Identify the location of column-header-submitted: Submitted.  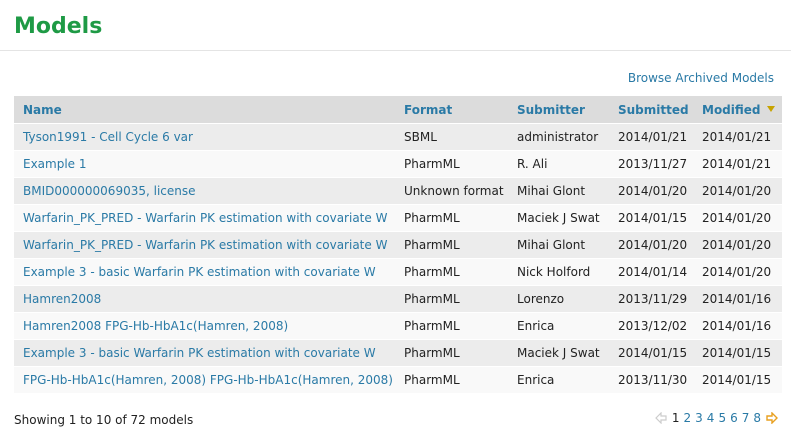
(651, 110).